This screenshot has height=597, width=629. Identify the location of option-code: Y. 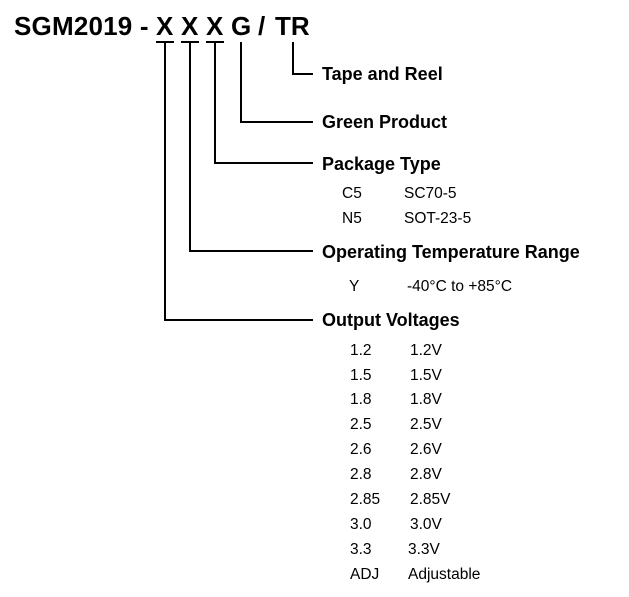
(354, 286).